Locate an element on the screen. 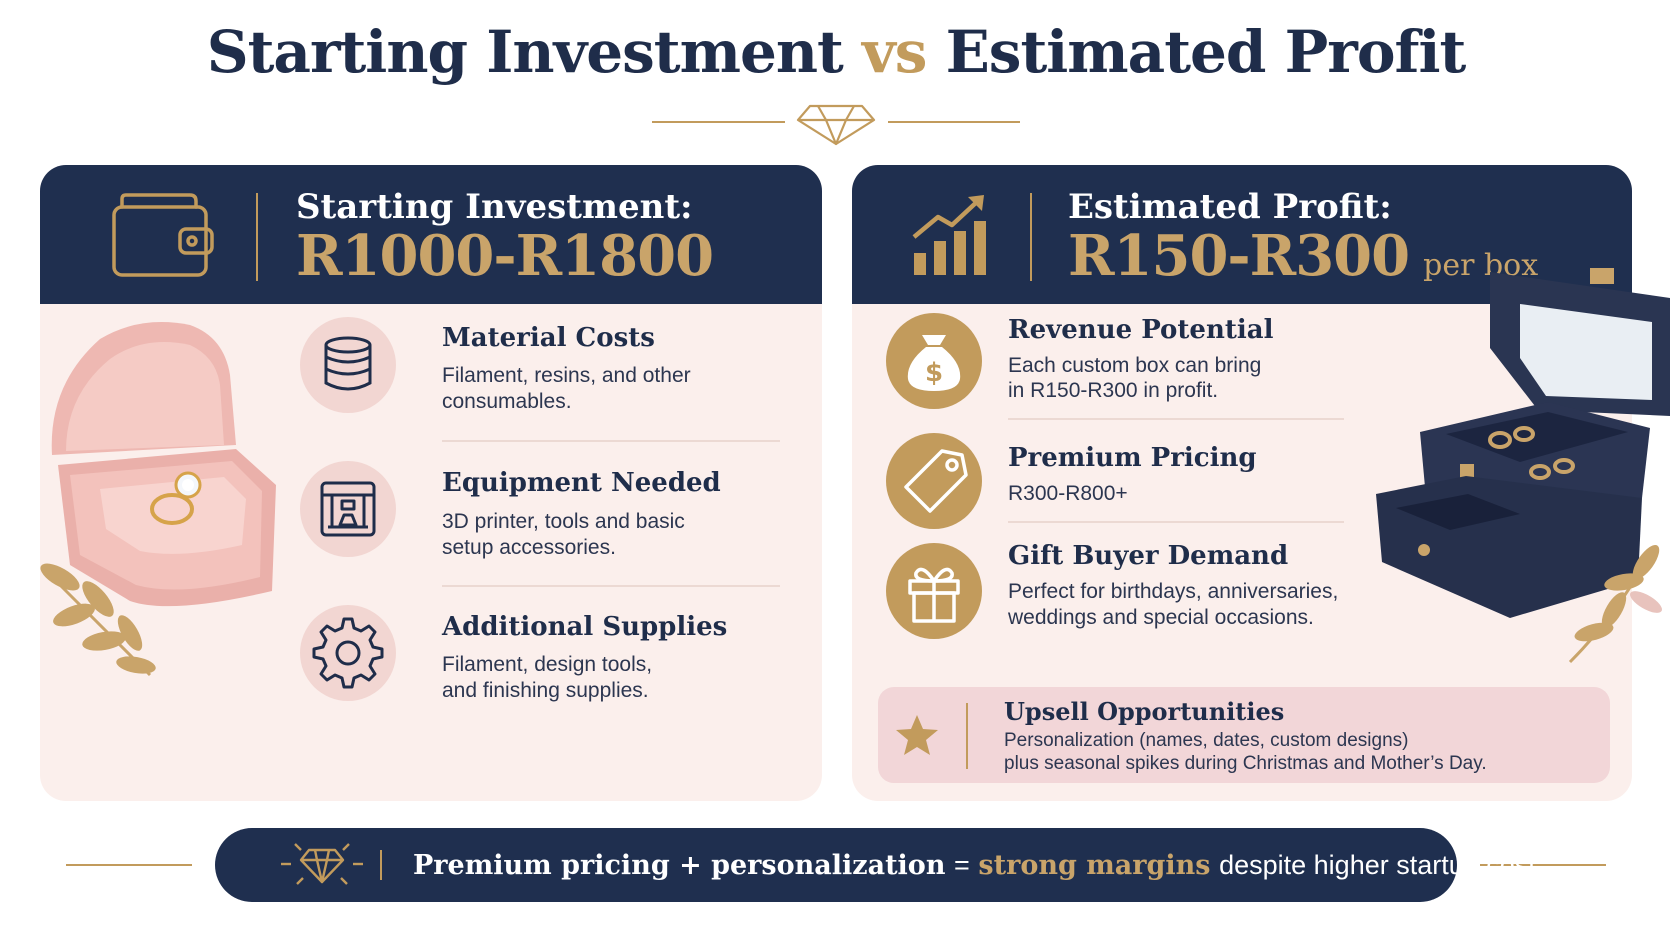 Image resolution: width=1672 pixels, height=941 pixels. pricing-title: Premium Pricing is located at coordinates (1132, 458).